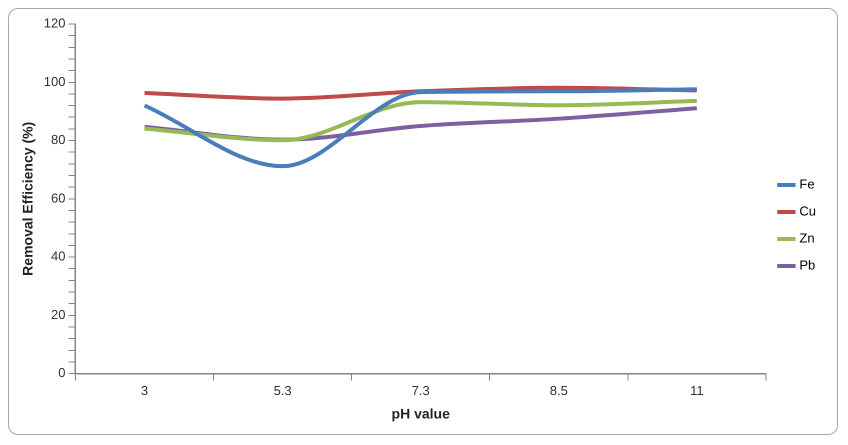  Describe the element at coordinates (58, 140) in the screenshot. I see `y-tick-label: 80` at that location.